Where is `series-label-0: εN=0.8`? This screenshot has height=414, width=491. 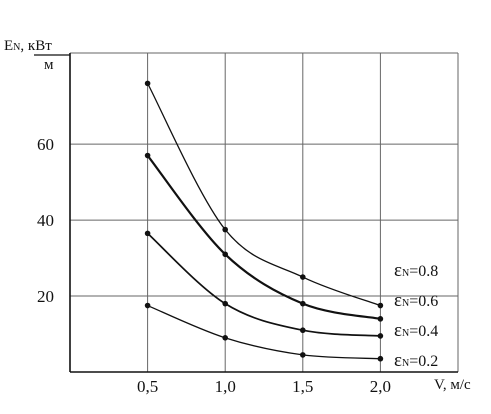
series-label-0: εN=0.8 is located at coordinates (416, 270).